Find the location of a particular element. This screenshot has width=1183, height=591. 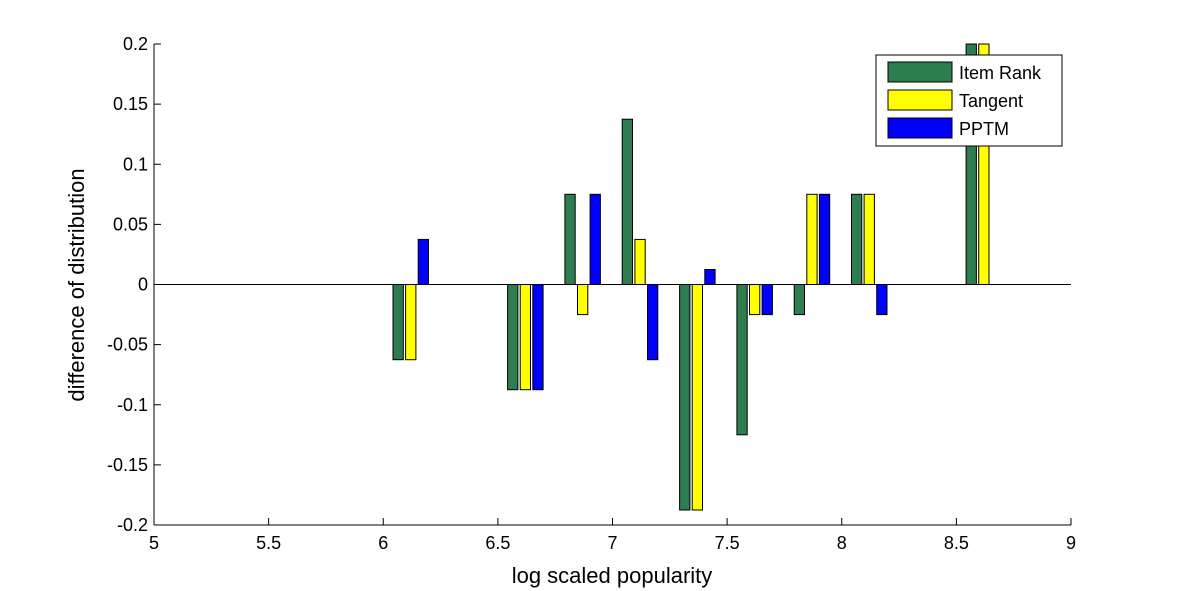

legend: Item Rank Tangent PPTM is located at coordinates (969, 100).